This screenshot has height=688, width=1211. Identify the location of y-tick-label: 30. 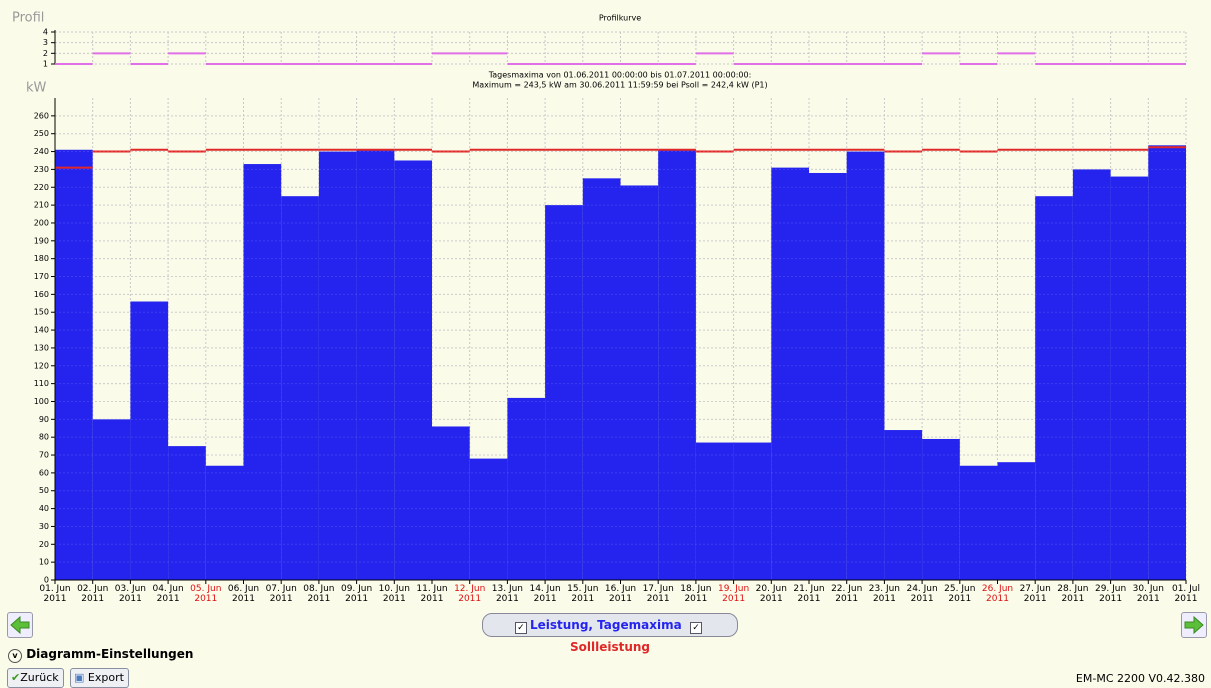
(44, 526).